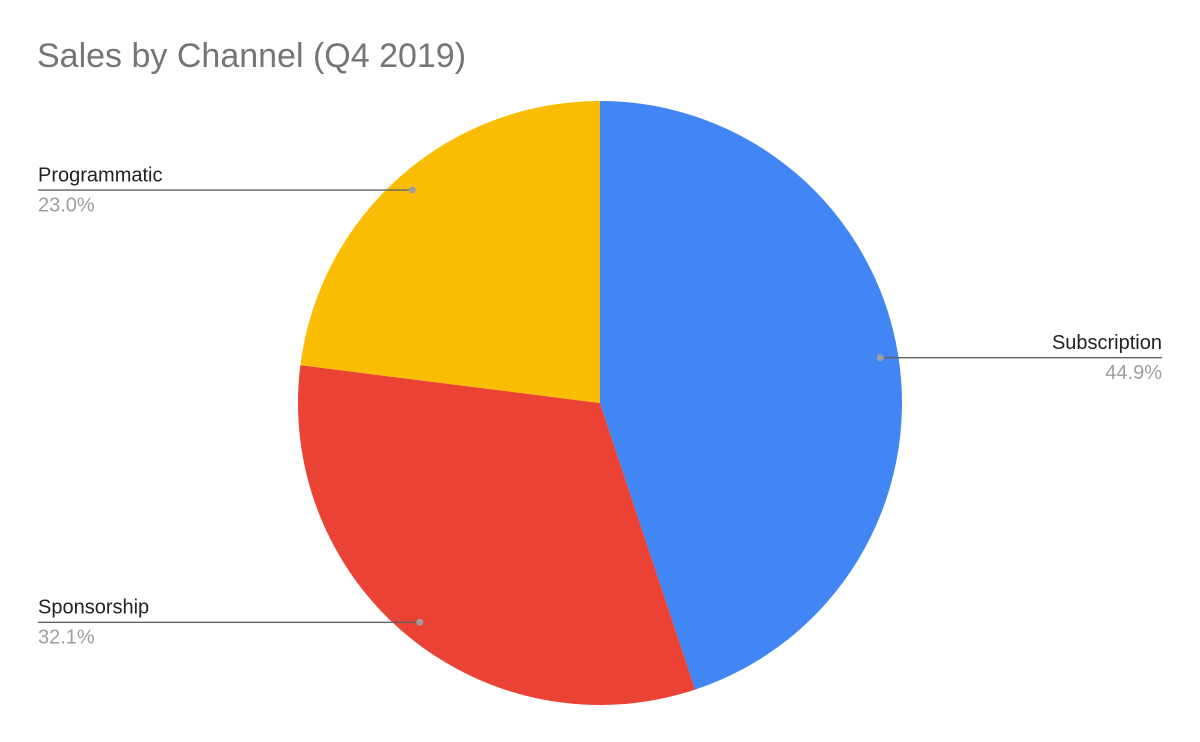 This screenshot has width=1200, height=742. Describe the element at coordinates (93, 608) in the screenshot. I see `slice-label: Sponsorship` at that location.